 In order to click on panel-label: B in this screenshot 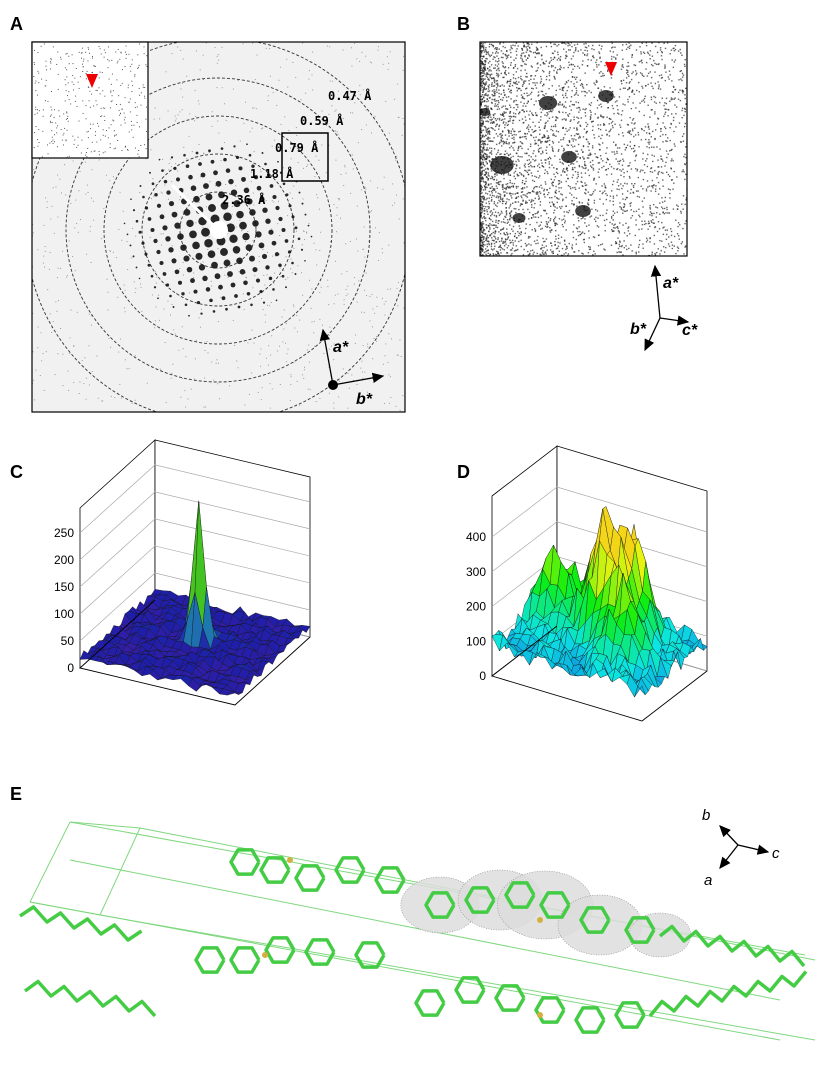, I will do `click(463, 24)`.